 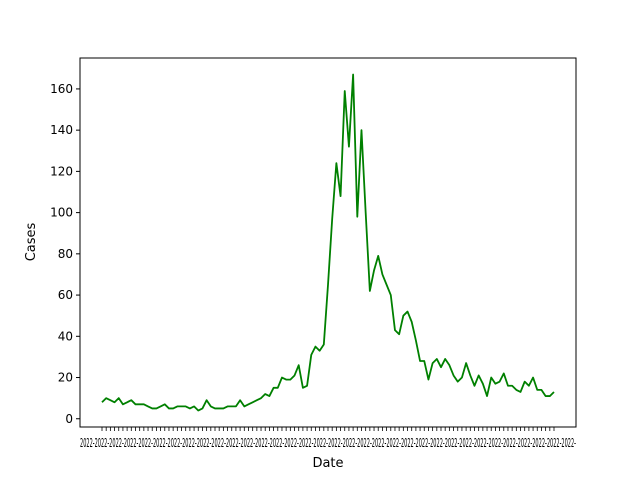 I want to click on y-axis-label: Cases, so click(x=31, y=241).